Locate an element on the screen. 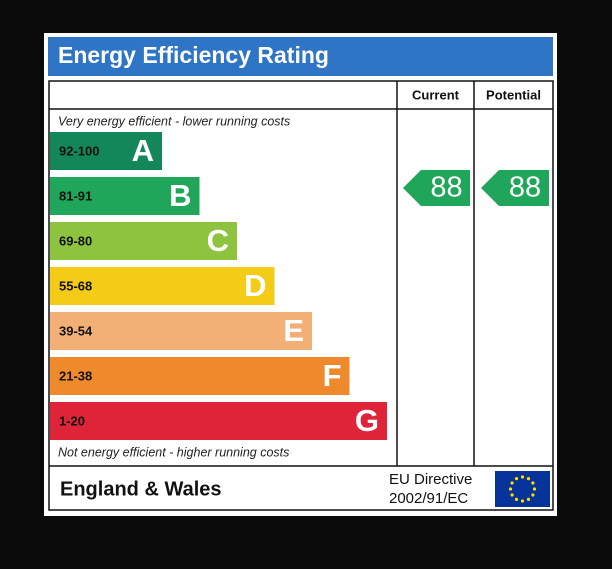 This screenshot has width=612, height=569. band-range: 1-20 is located at coordinates (72, 420).